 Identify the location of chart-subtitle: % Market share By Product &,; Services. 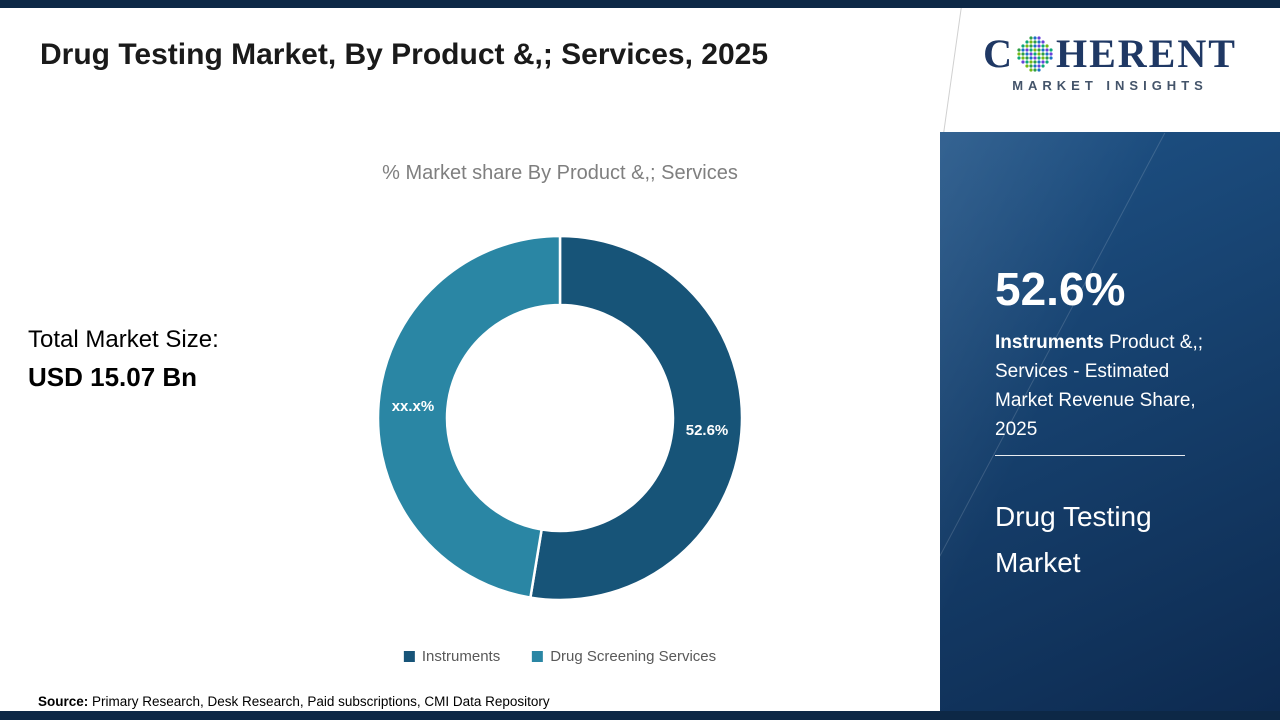
(560, 173).